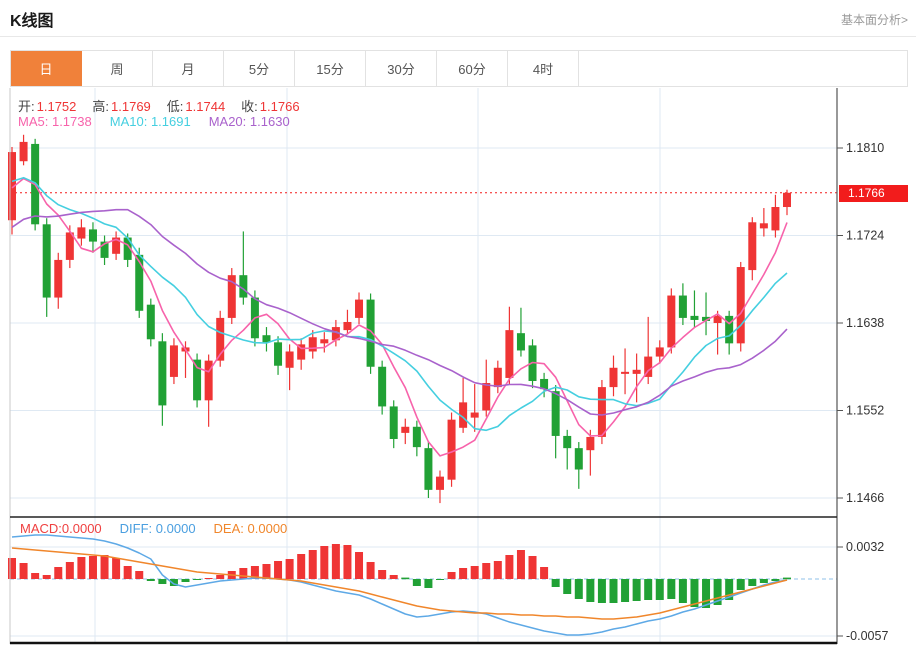 The width and height of the screenshot is (916, 650). I want to click on close-label: 收:, so click(249, 106).